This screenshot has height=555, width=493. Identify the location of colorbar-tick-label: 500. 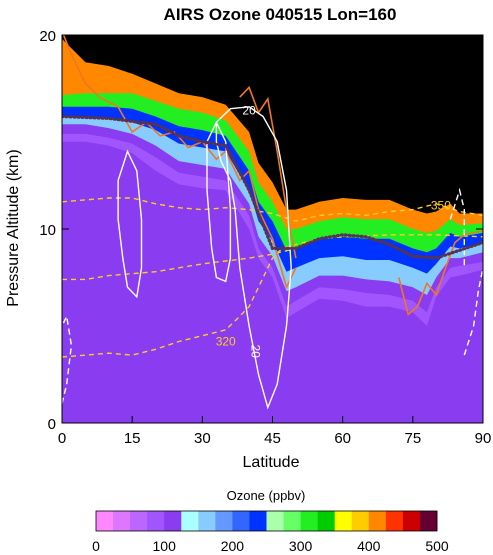
(437, 546).